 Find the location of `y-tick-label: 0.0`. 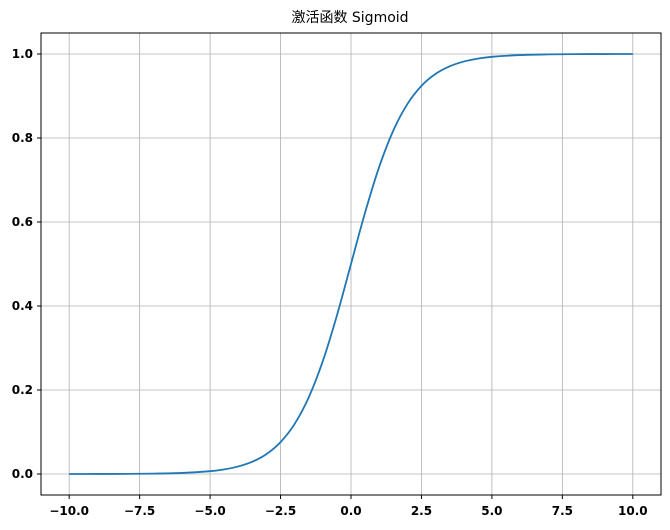

y-tick-label: 0.0 is located at coordinates (22, 474).